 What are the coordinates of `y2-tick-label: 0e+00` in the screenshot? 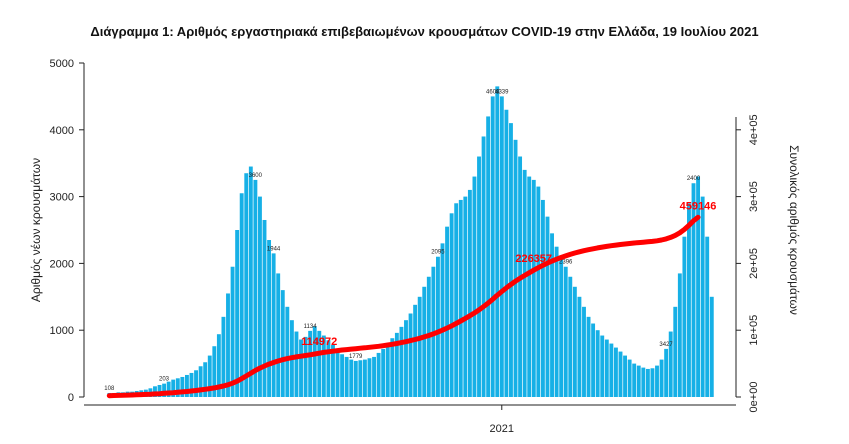 It's located at (754, 397).